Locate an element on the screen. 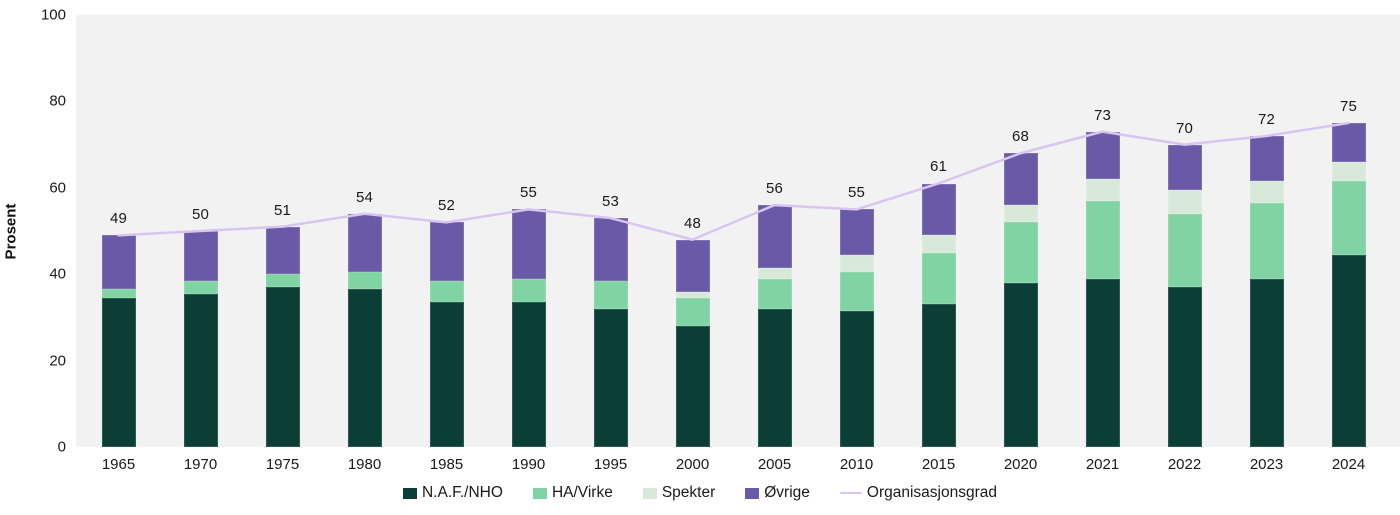 Image resolution: width=1400 pixels, height=515 pixels. bar-2020 is located at coordinates (1020, 300).